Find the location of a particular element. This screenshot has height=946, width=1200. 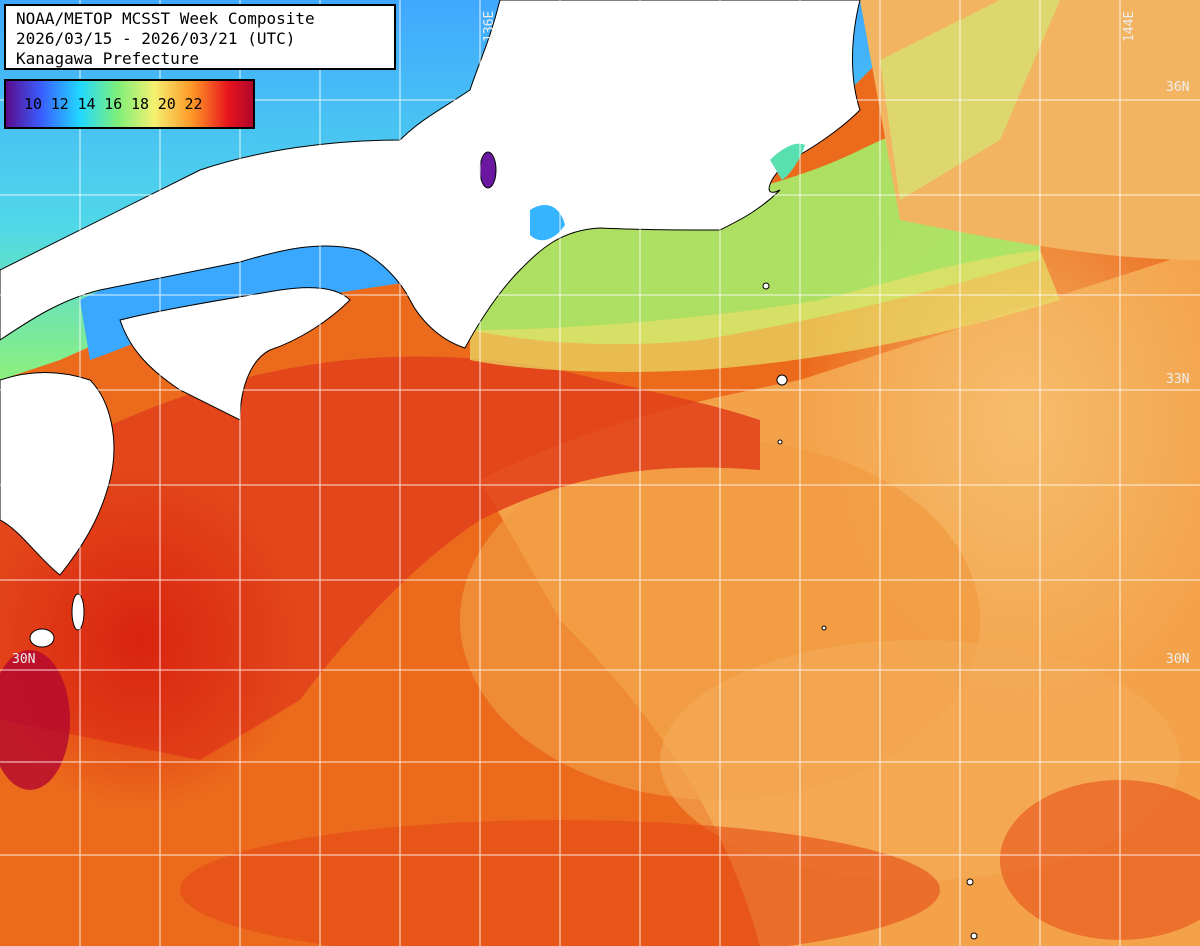

tokyo-bay is located at coordinates (787, 161).